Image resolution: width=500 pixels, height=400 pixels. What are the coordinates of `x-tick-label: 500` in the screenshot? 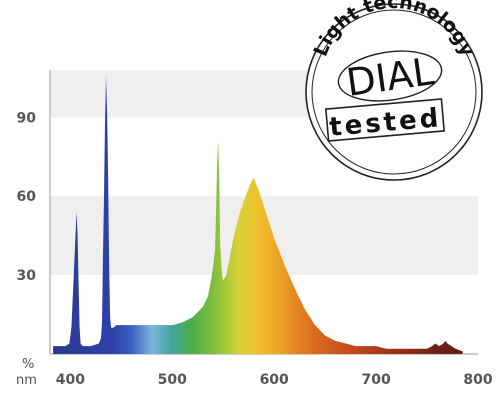 It's located at (172, 380).